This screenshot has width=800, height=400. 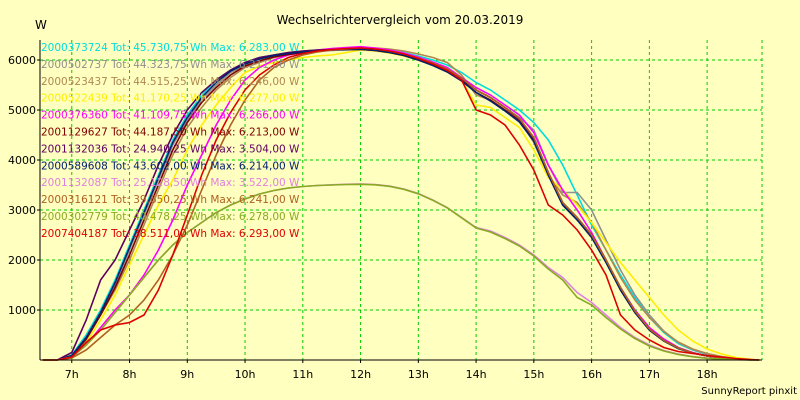 What do you see at coordinates (22, 110) in the screenshot?
I see `y-tick-label: 5000` at bounding box center [22, 110].